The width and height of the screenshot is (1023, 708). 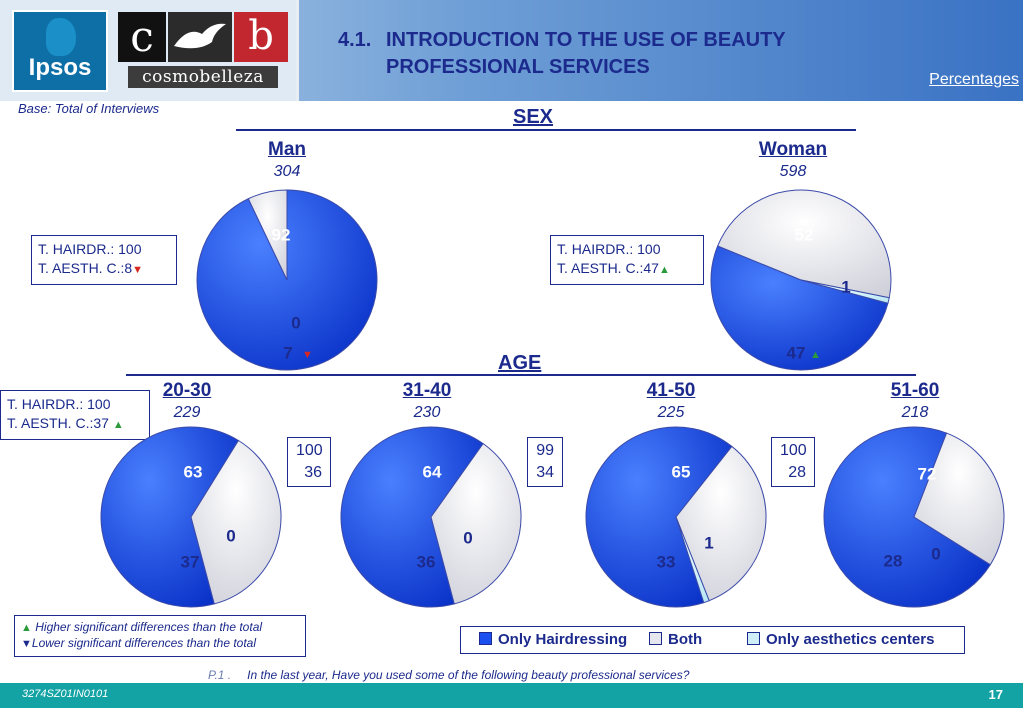 What do you see at coordinates (187, 401) in the screenshot?
I see `group-header-20-30: 20-30 229` at bounding box center [187, 401].